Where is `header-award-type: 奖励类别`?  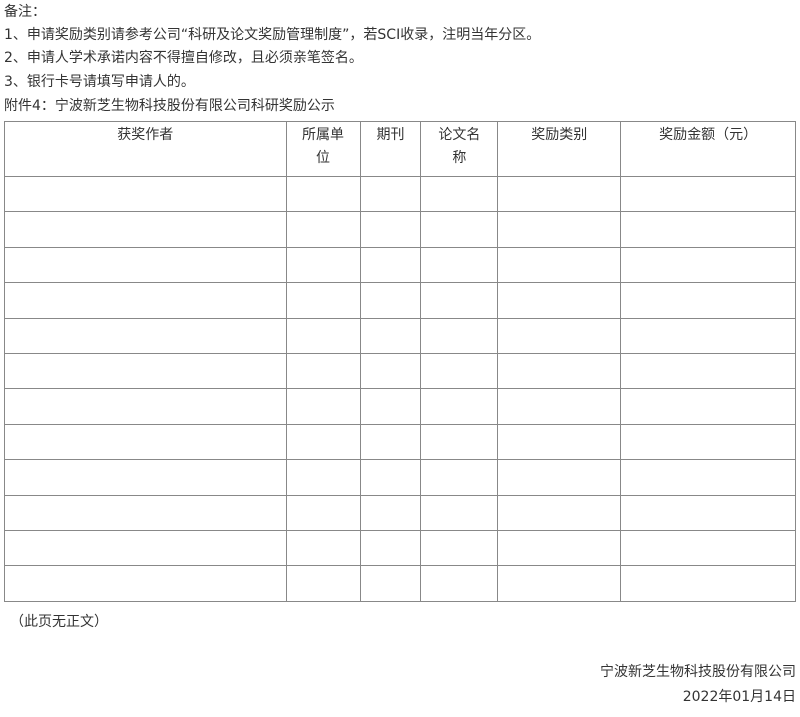 header-award-type: 奖励类别 is located at coordinates (559, 149).